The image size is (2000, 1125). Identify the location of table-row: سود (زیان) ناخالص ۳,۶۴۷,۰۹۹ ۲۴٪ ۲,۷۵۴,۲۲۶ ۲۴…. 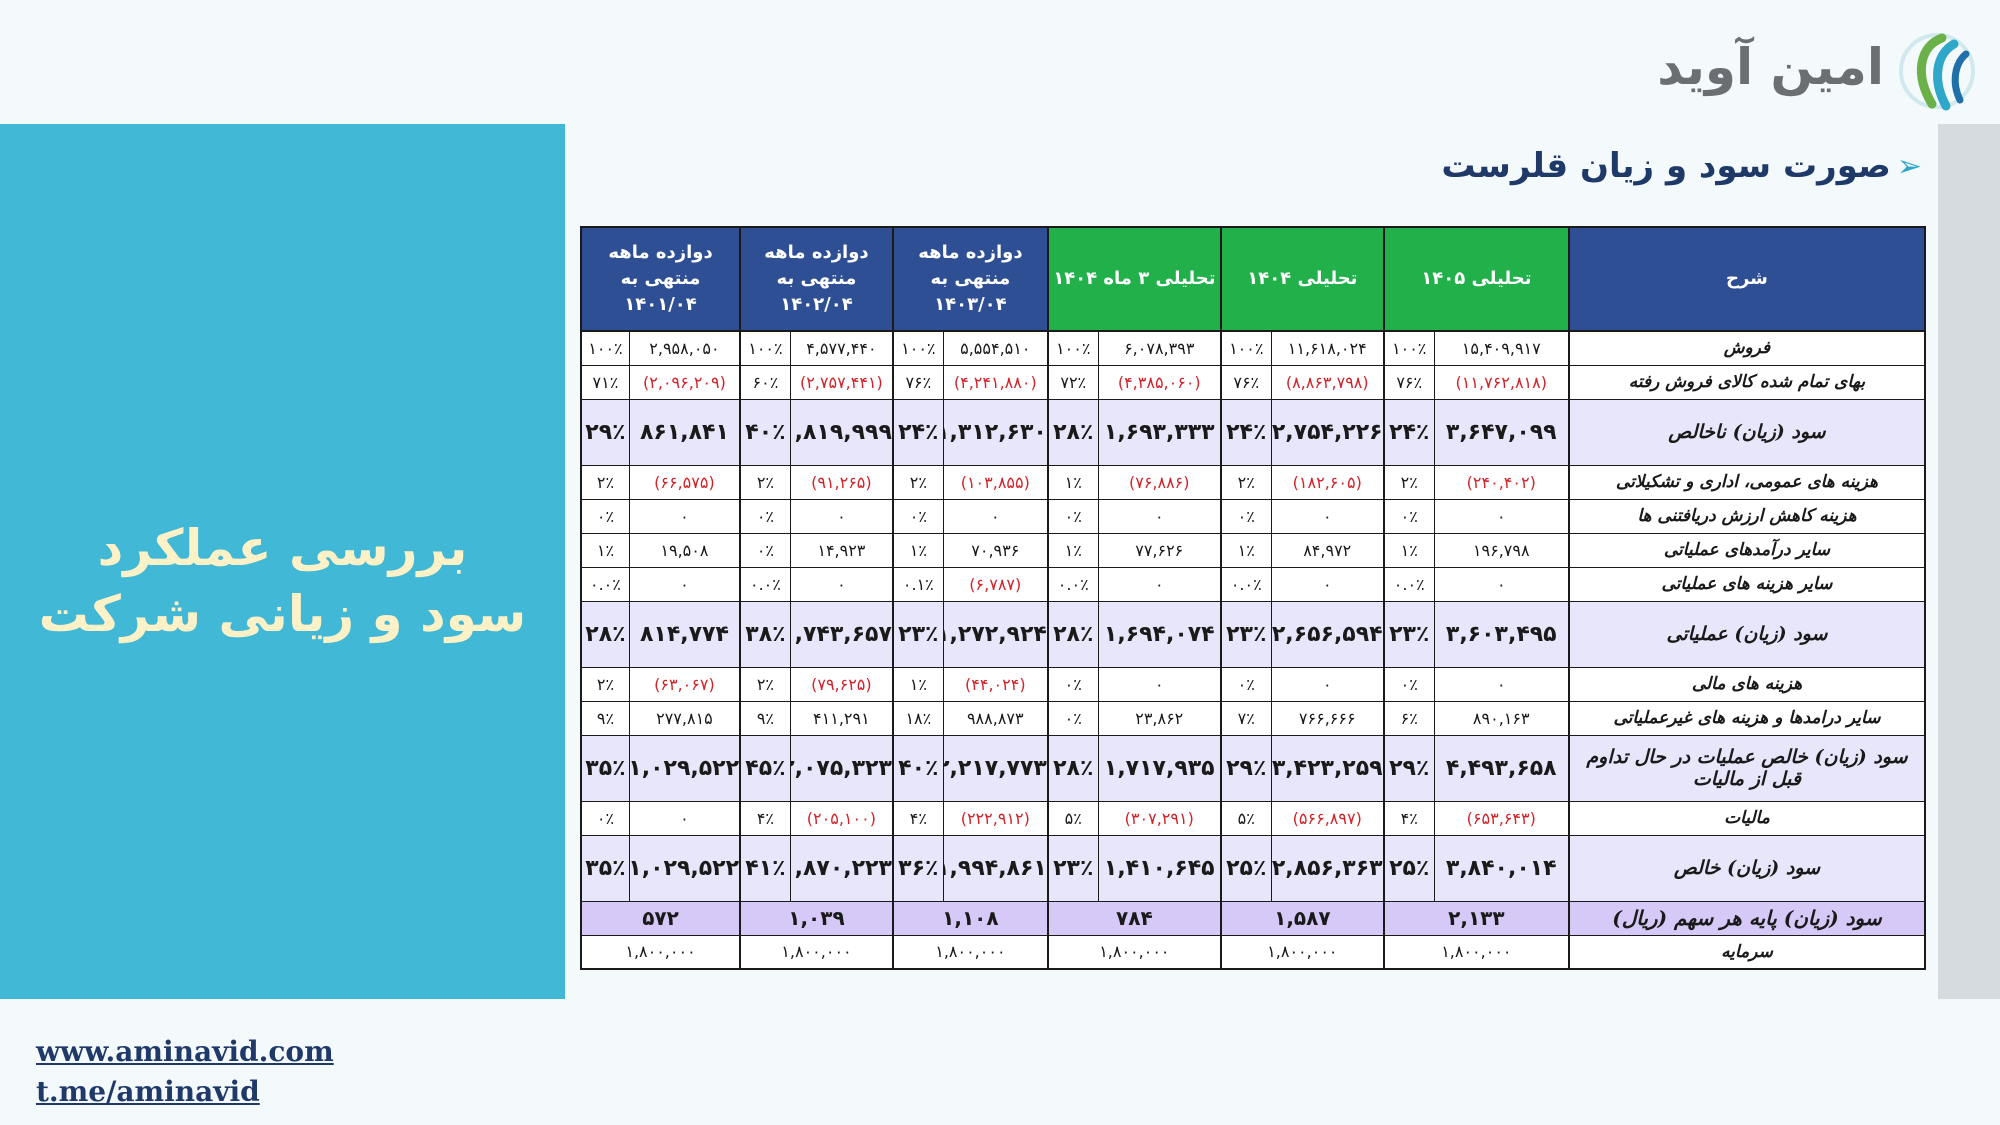
(1253, 432).